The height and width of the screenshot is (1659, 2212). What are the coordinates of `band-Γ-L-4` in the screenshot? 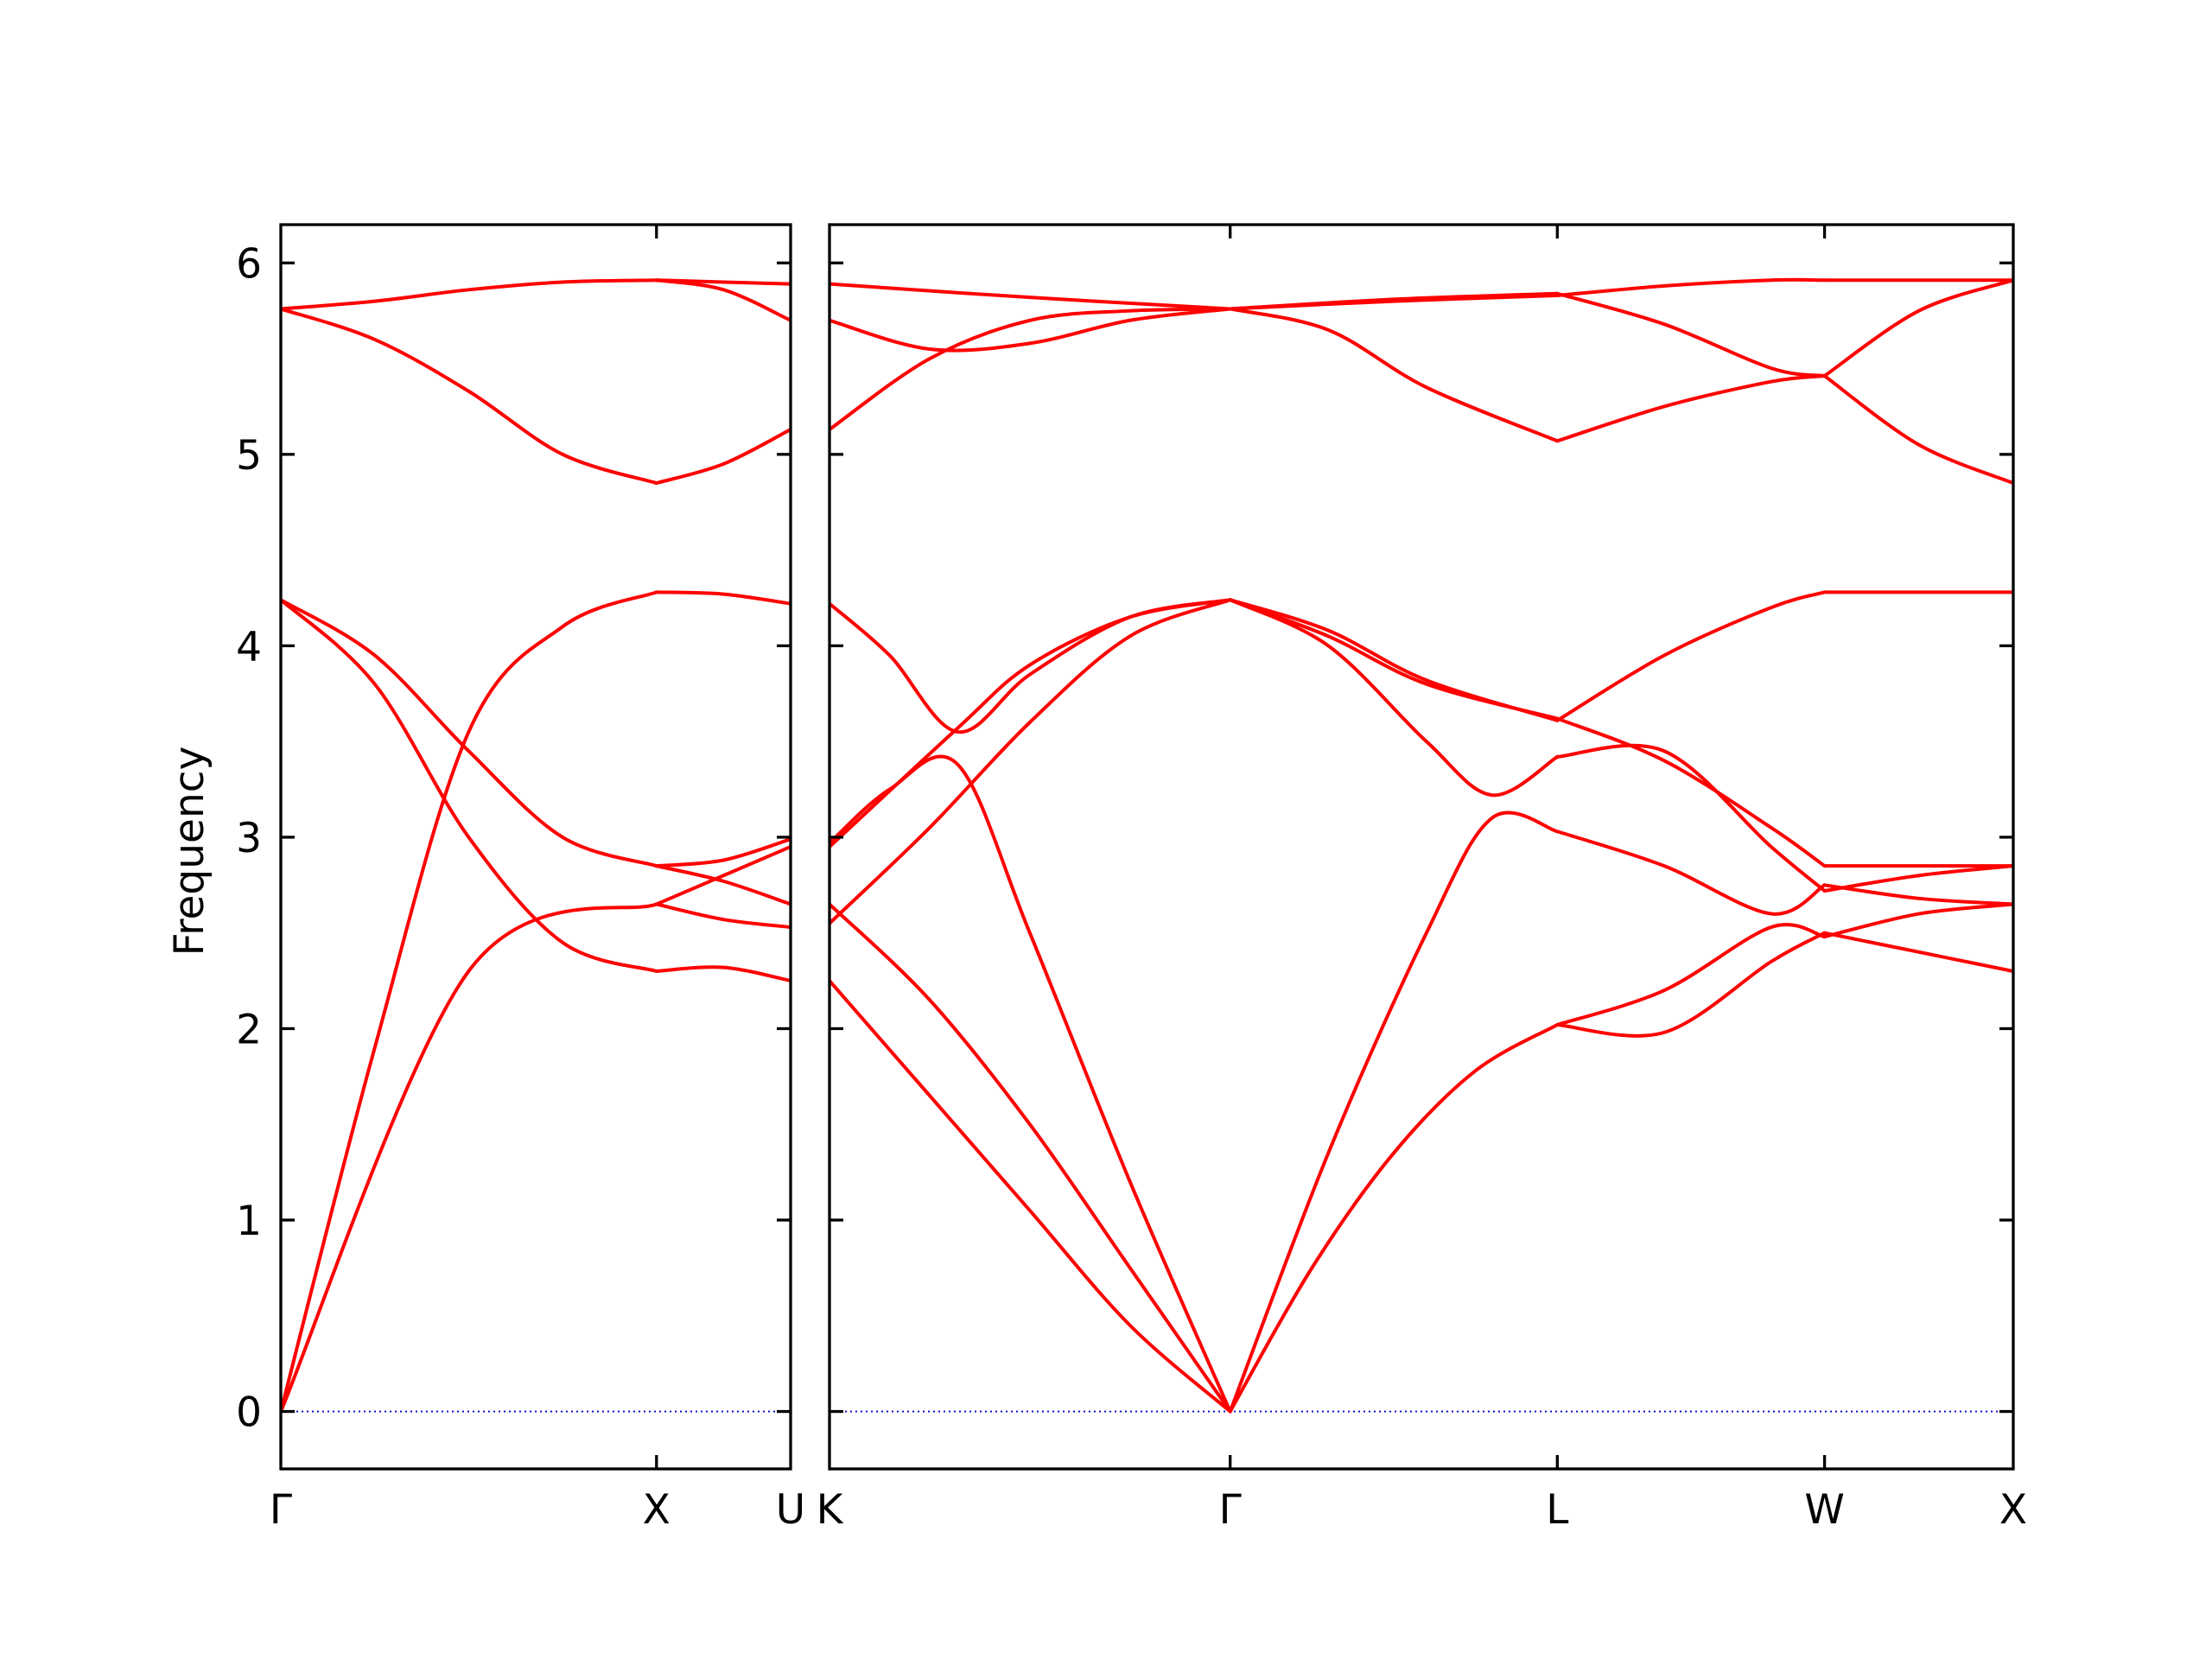 It's located at (1394, 659).